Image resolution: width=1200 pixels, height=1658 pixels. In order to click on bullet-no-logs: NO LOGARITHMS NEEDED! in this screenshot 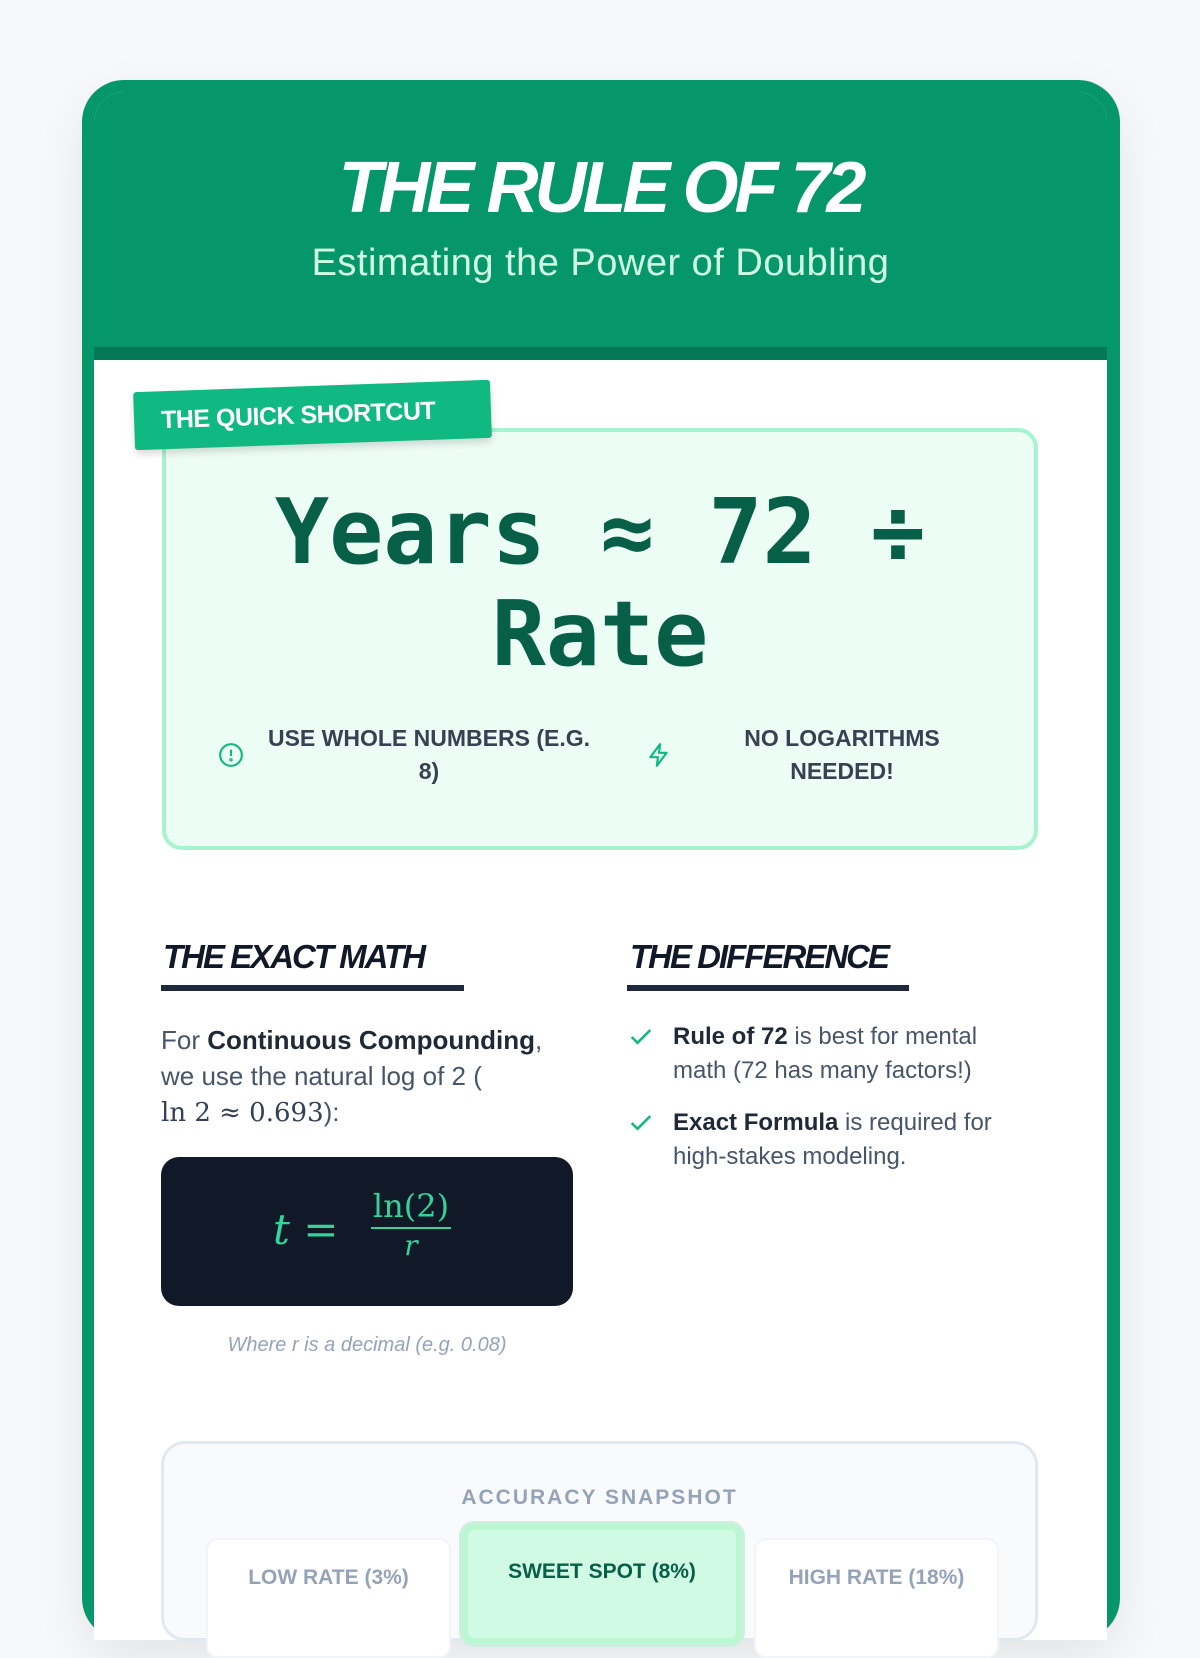, I will do `click(816, 755)`.